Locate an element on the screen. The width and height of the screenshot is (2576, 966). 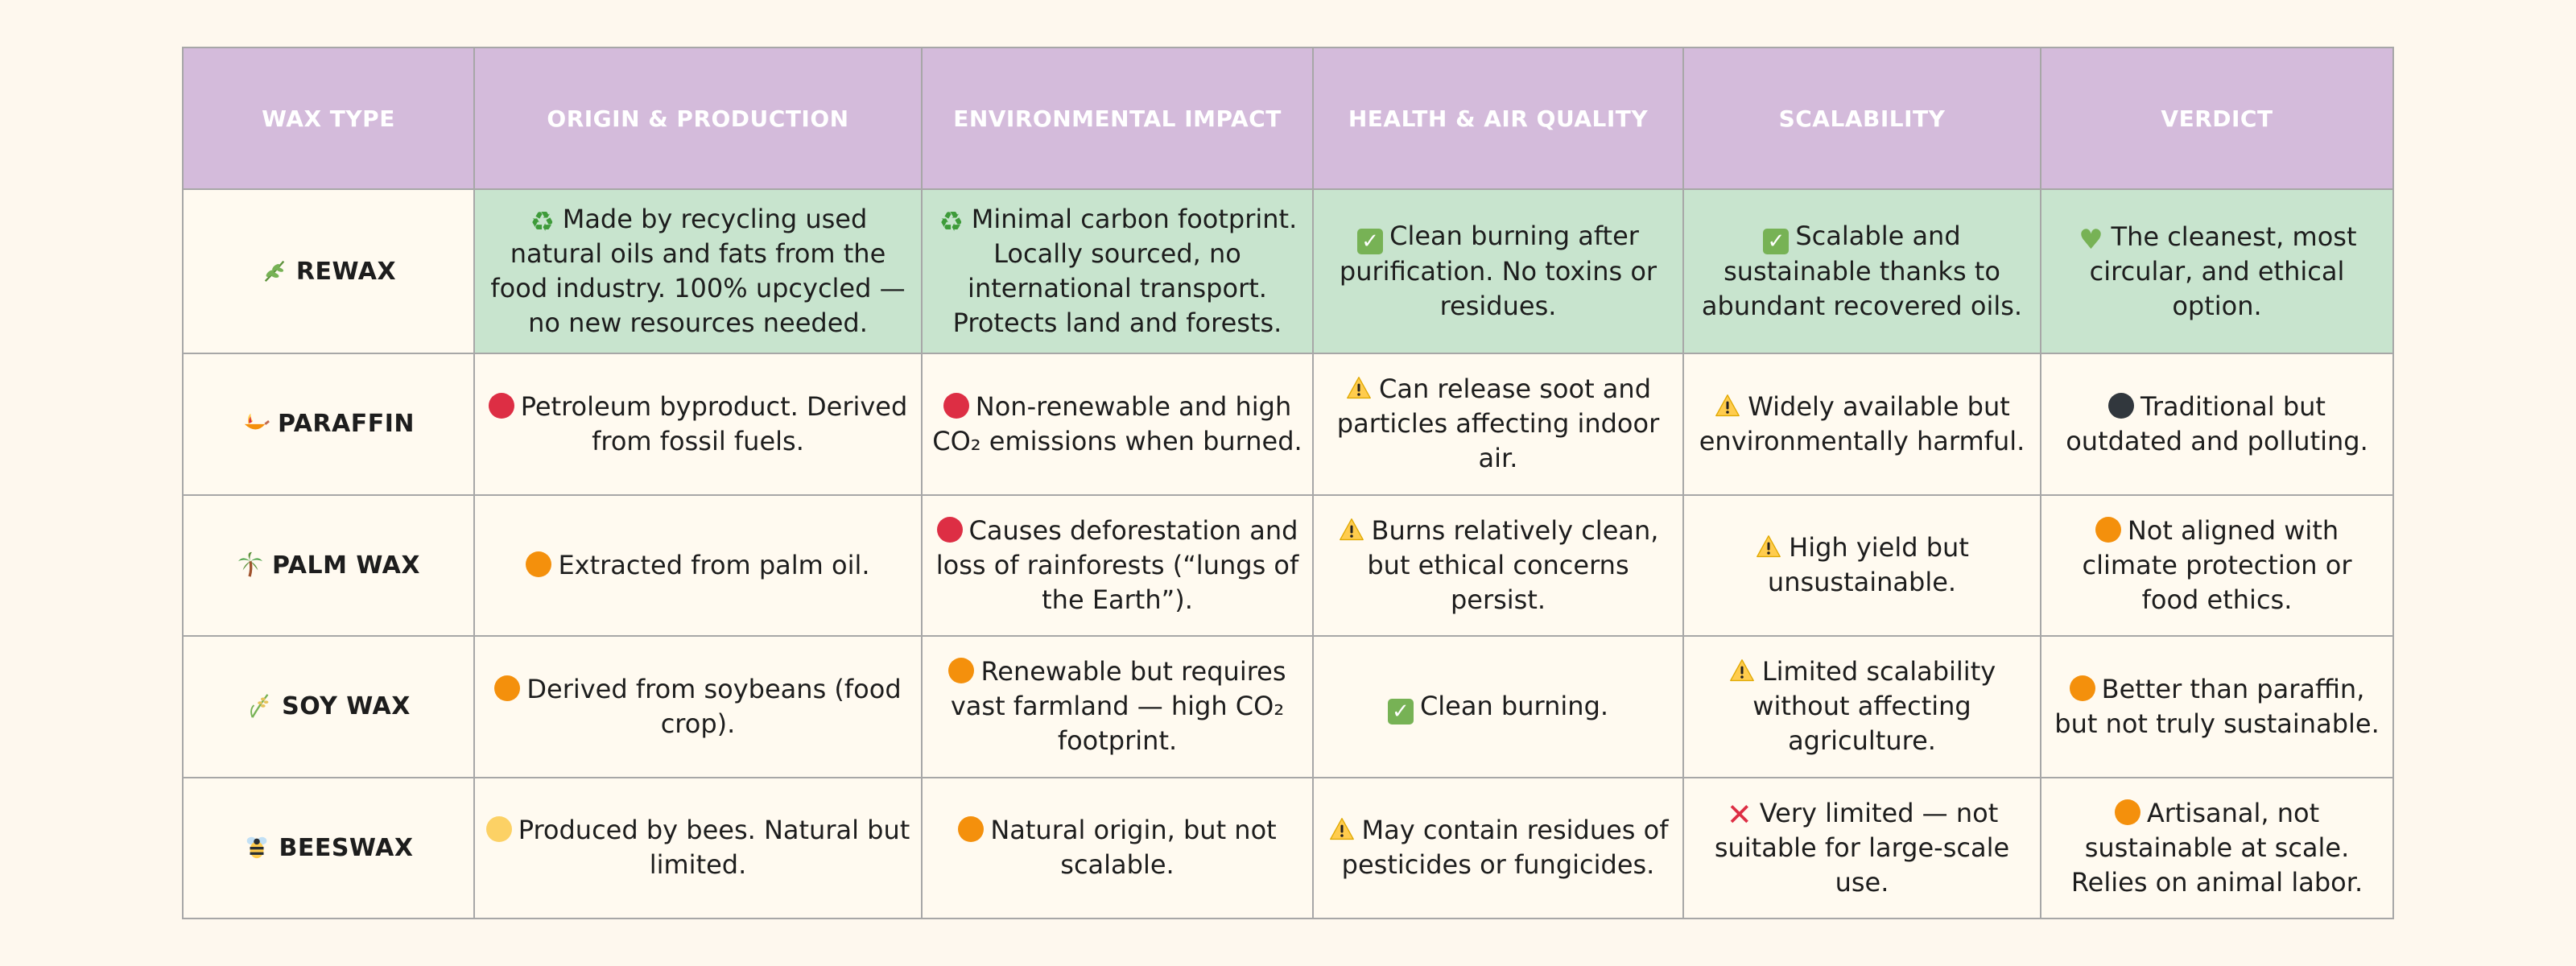
rice-plant-icon is located at coordinates (260, 705).